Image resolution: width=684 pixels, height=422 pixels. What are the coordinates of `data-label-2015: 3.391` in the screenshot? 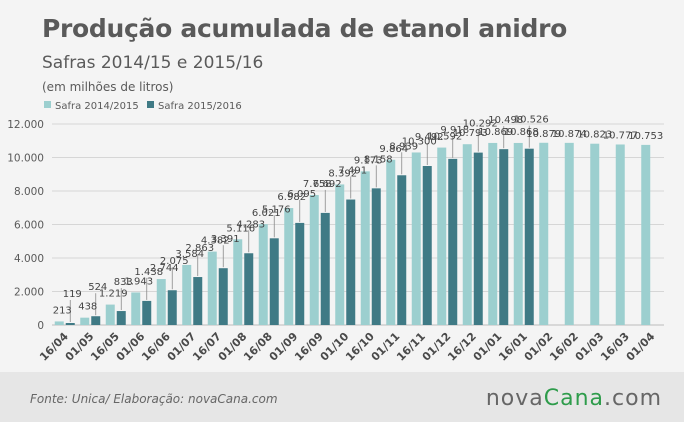 It's located at (225, 239).